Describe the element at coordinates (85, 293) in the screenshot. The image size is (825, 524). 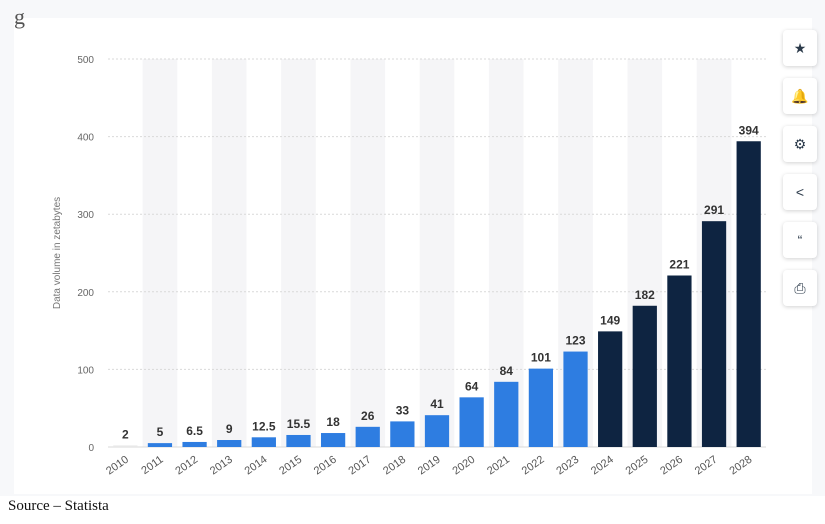
I see `y-tick-label: 200` at that location.